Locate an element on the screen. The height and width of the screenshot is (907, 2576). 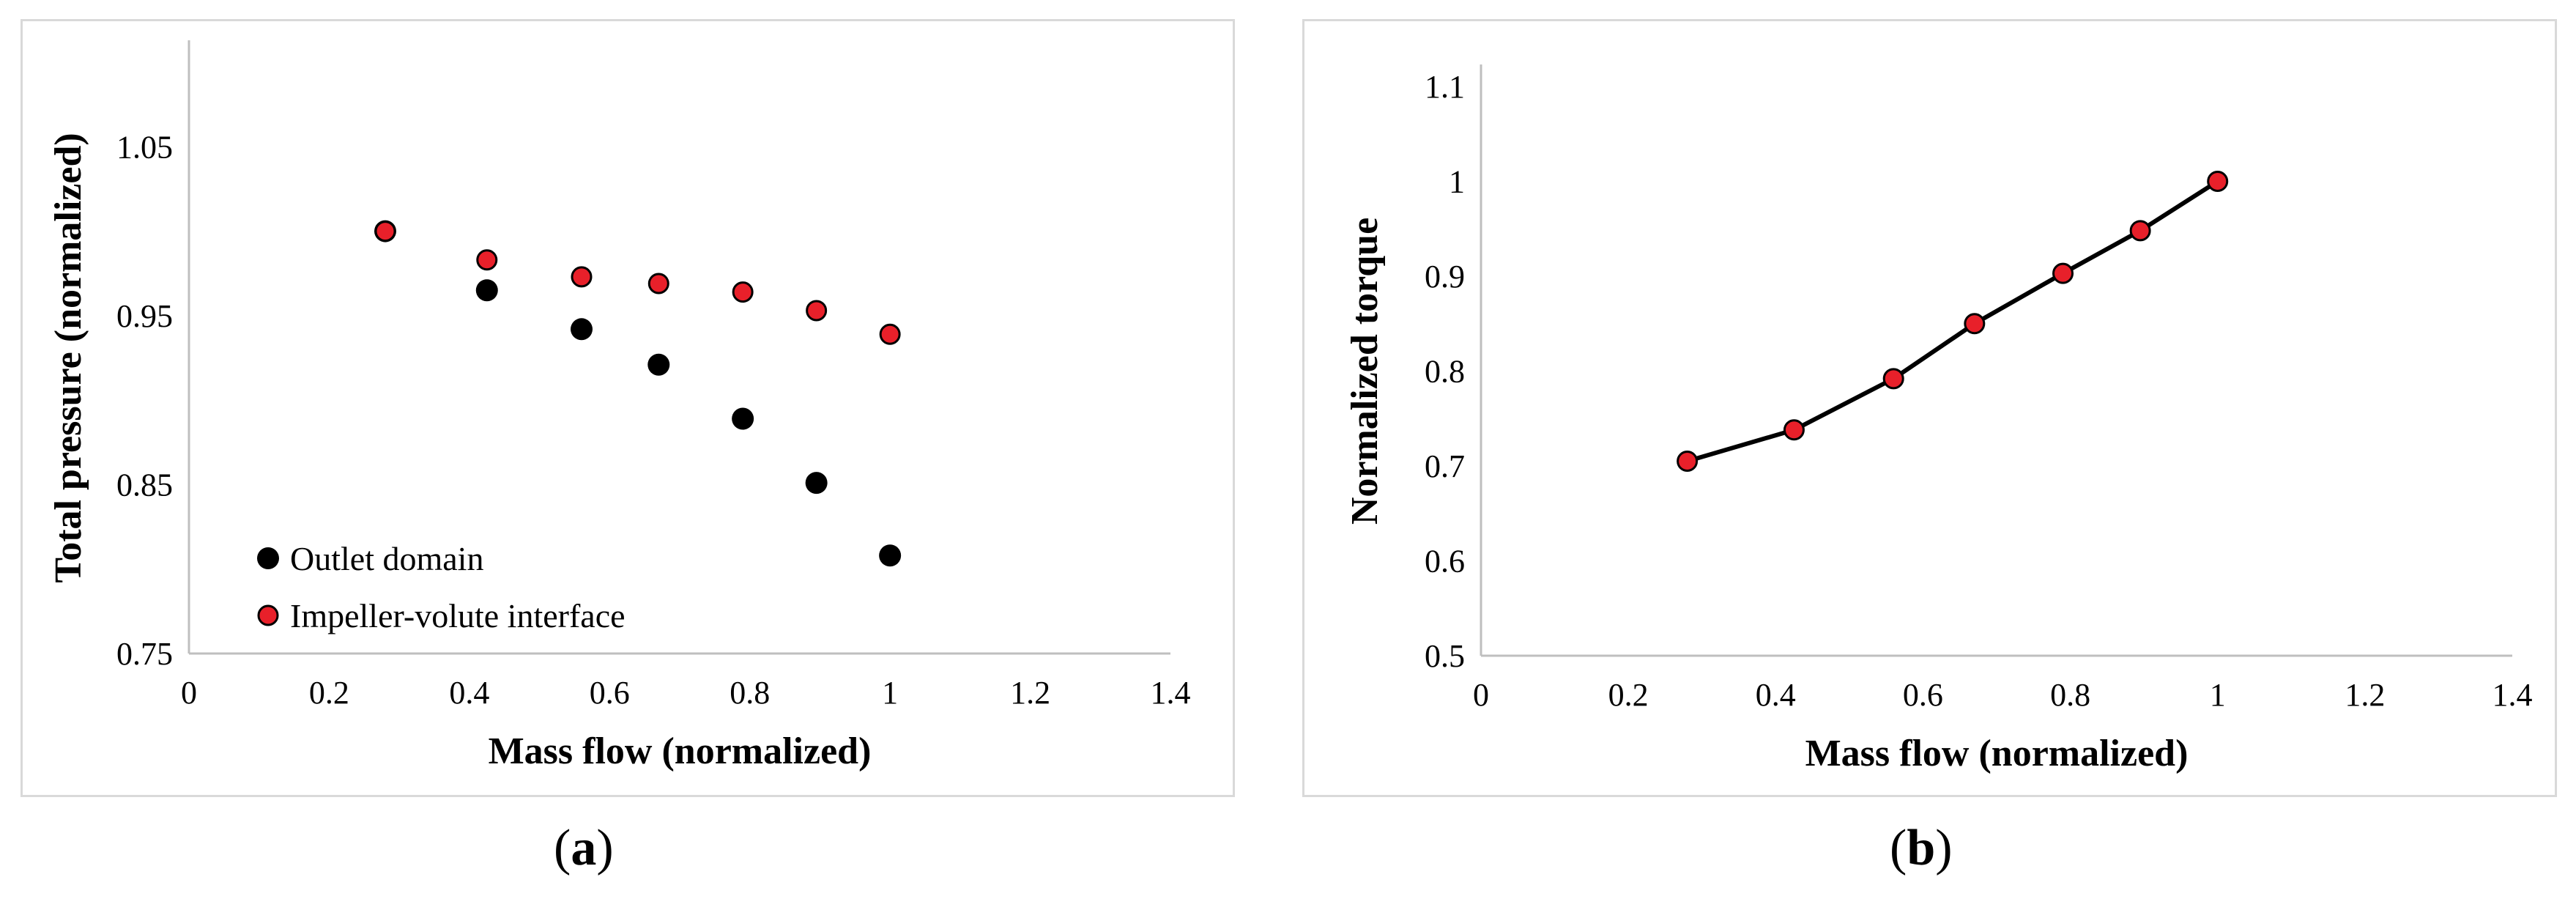
panel-b-y-tick-label: 0.6 is located at coordinates (1445, 562).